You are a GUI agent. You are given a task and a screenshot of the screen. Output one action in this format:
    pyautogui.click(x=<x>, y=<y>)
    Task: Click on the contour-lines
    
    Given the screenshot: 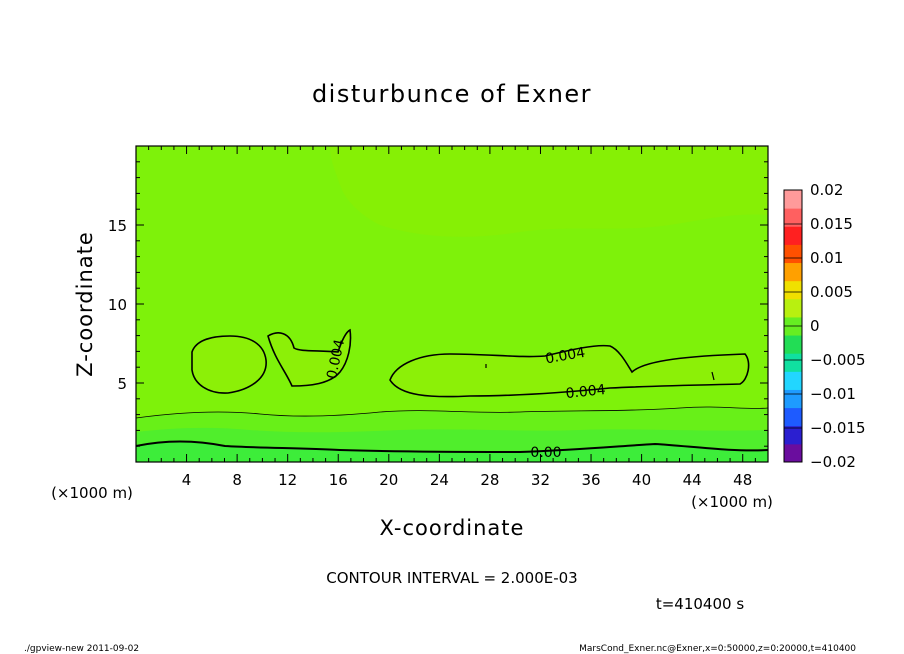 What is the action you would take?
    pyautogui.click(x=452, y=391)
    